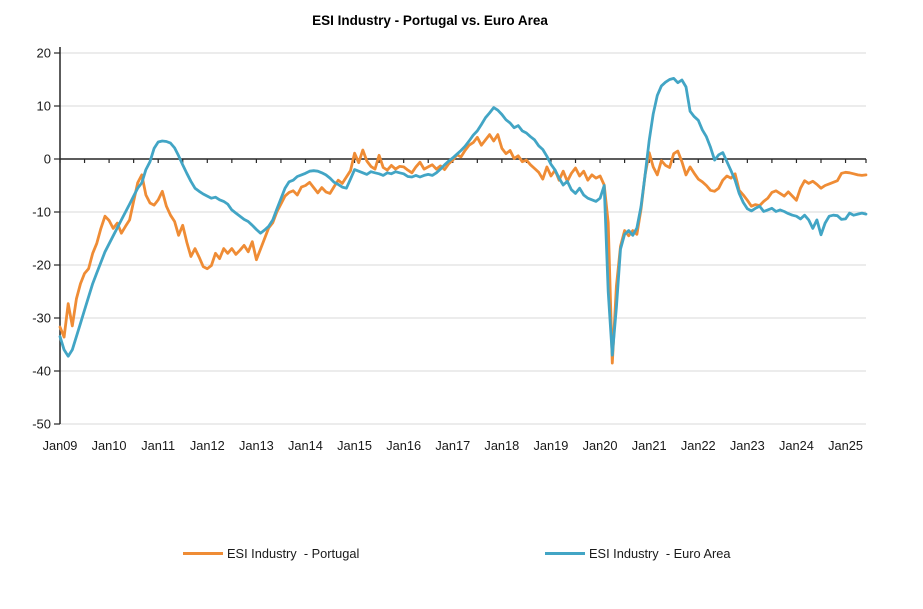  I want to click on y-axis-tick-label: -50, so click(41, 424).